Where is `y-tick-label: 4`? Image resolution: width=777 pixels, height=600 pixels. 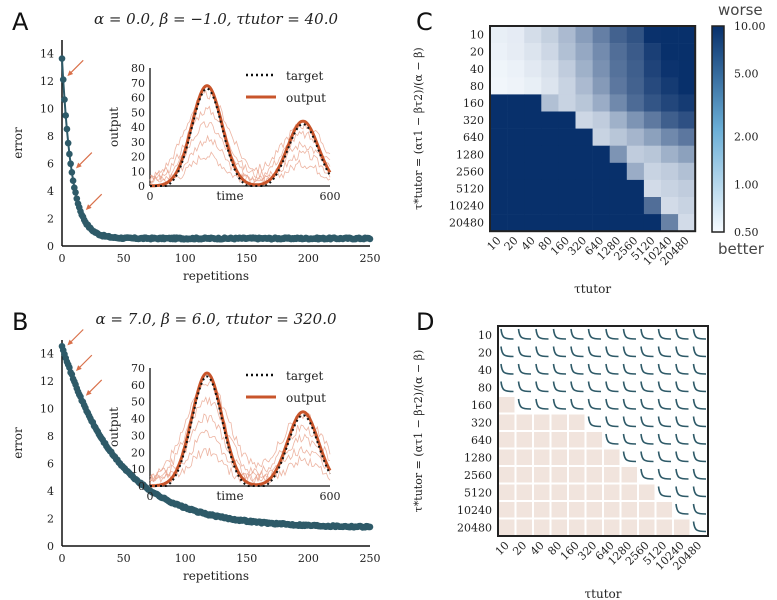 y-tick-label: 4 is located at coordinates (50, 191).